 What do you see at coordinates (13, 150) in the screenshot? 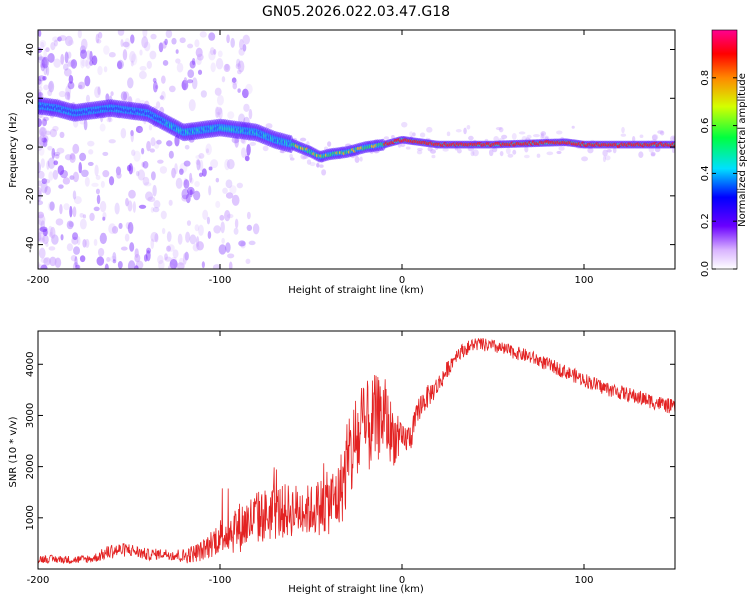
I see `spectrogram-y-label: Frequency (Hz)` at bounding box center [13, 150].